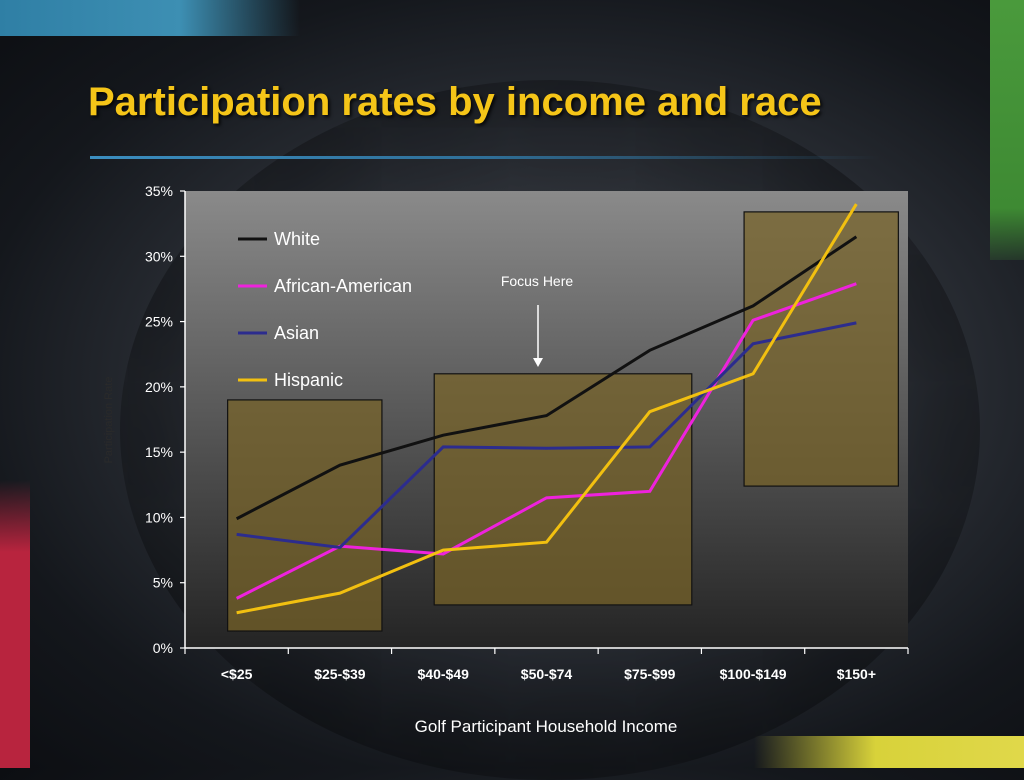  What do you see at coordinates (537, 281) in the screenshot?
I see `focus-annotation: Focus Here` at bounding box center [537, 281].